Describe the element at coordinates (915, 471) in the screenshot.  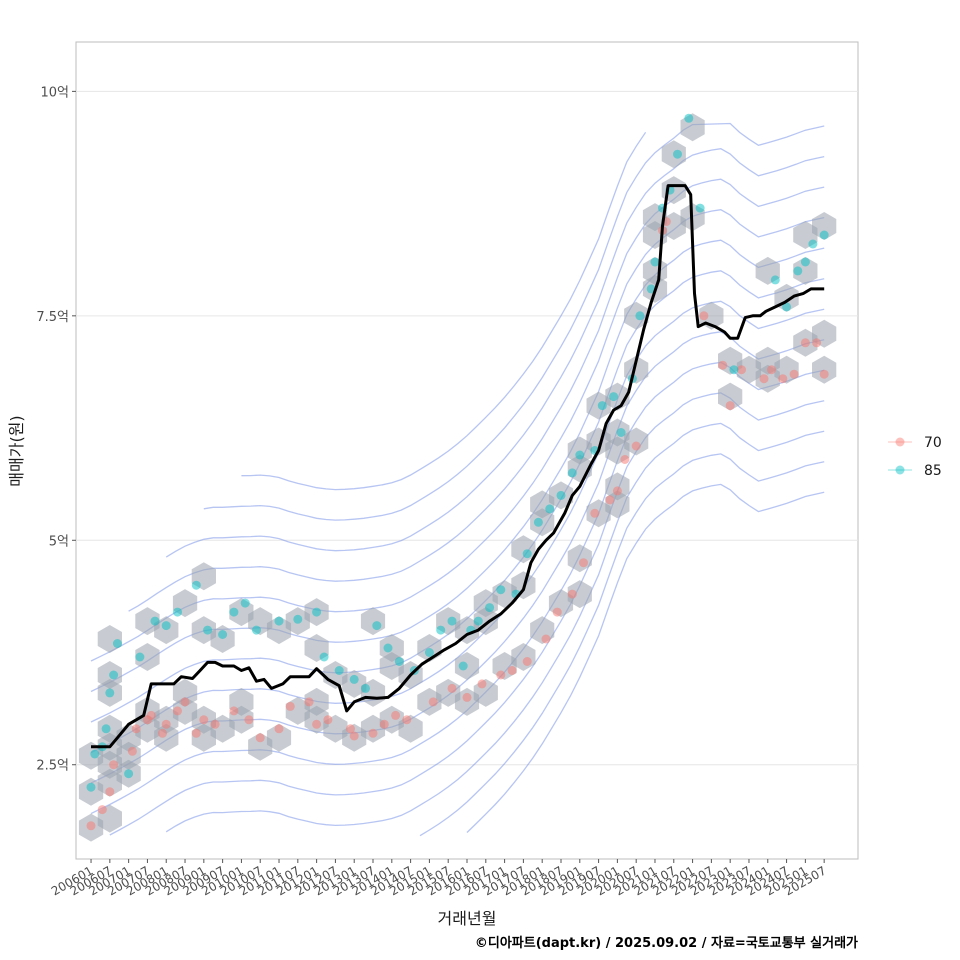
I see `legend-entry-85: 85` at that location.